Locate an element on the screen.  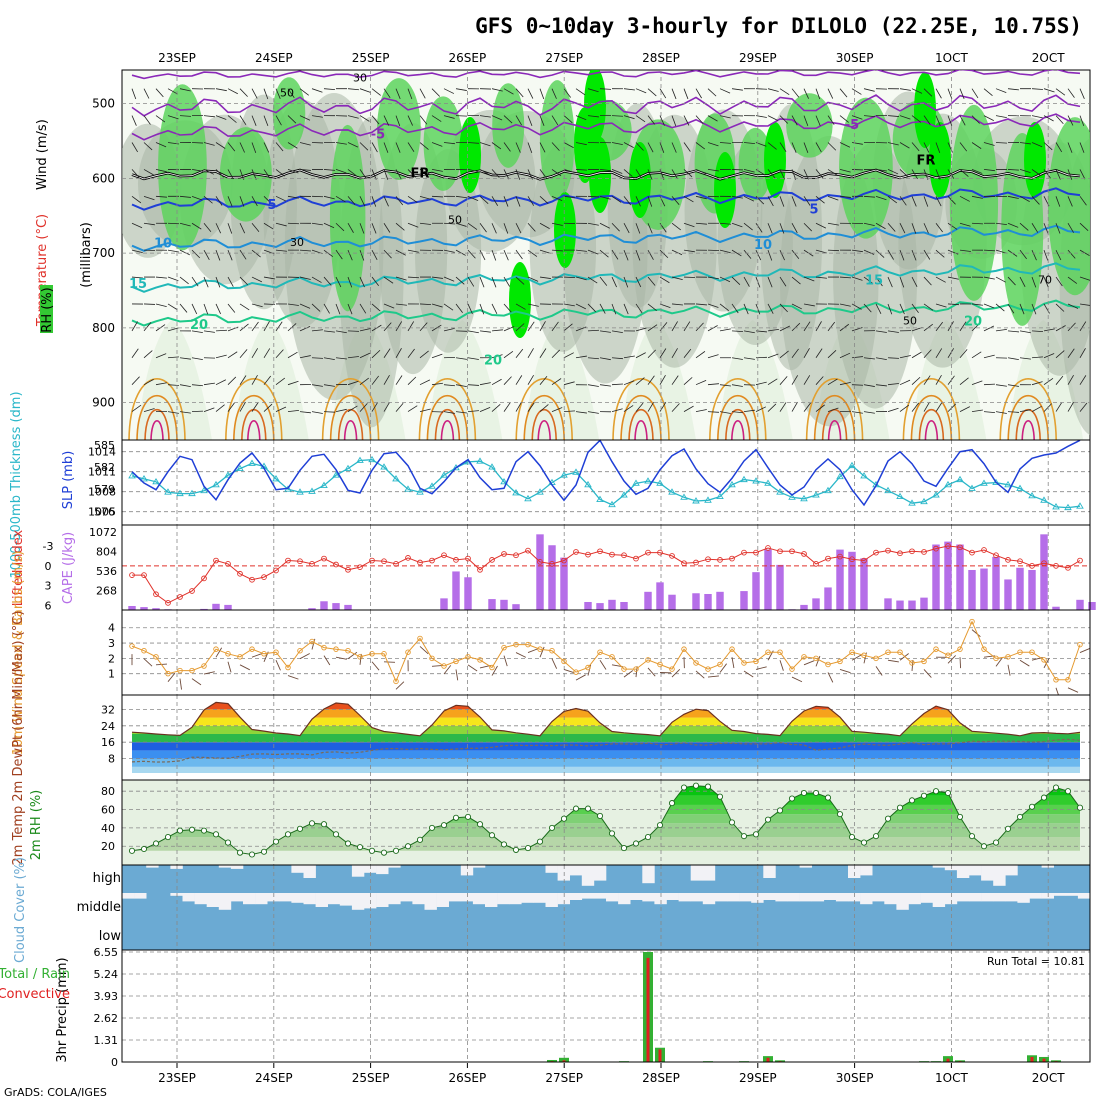
precip-convective-legend: Convective is located at coordinates (35, 994).